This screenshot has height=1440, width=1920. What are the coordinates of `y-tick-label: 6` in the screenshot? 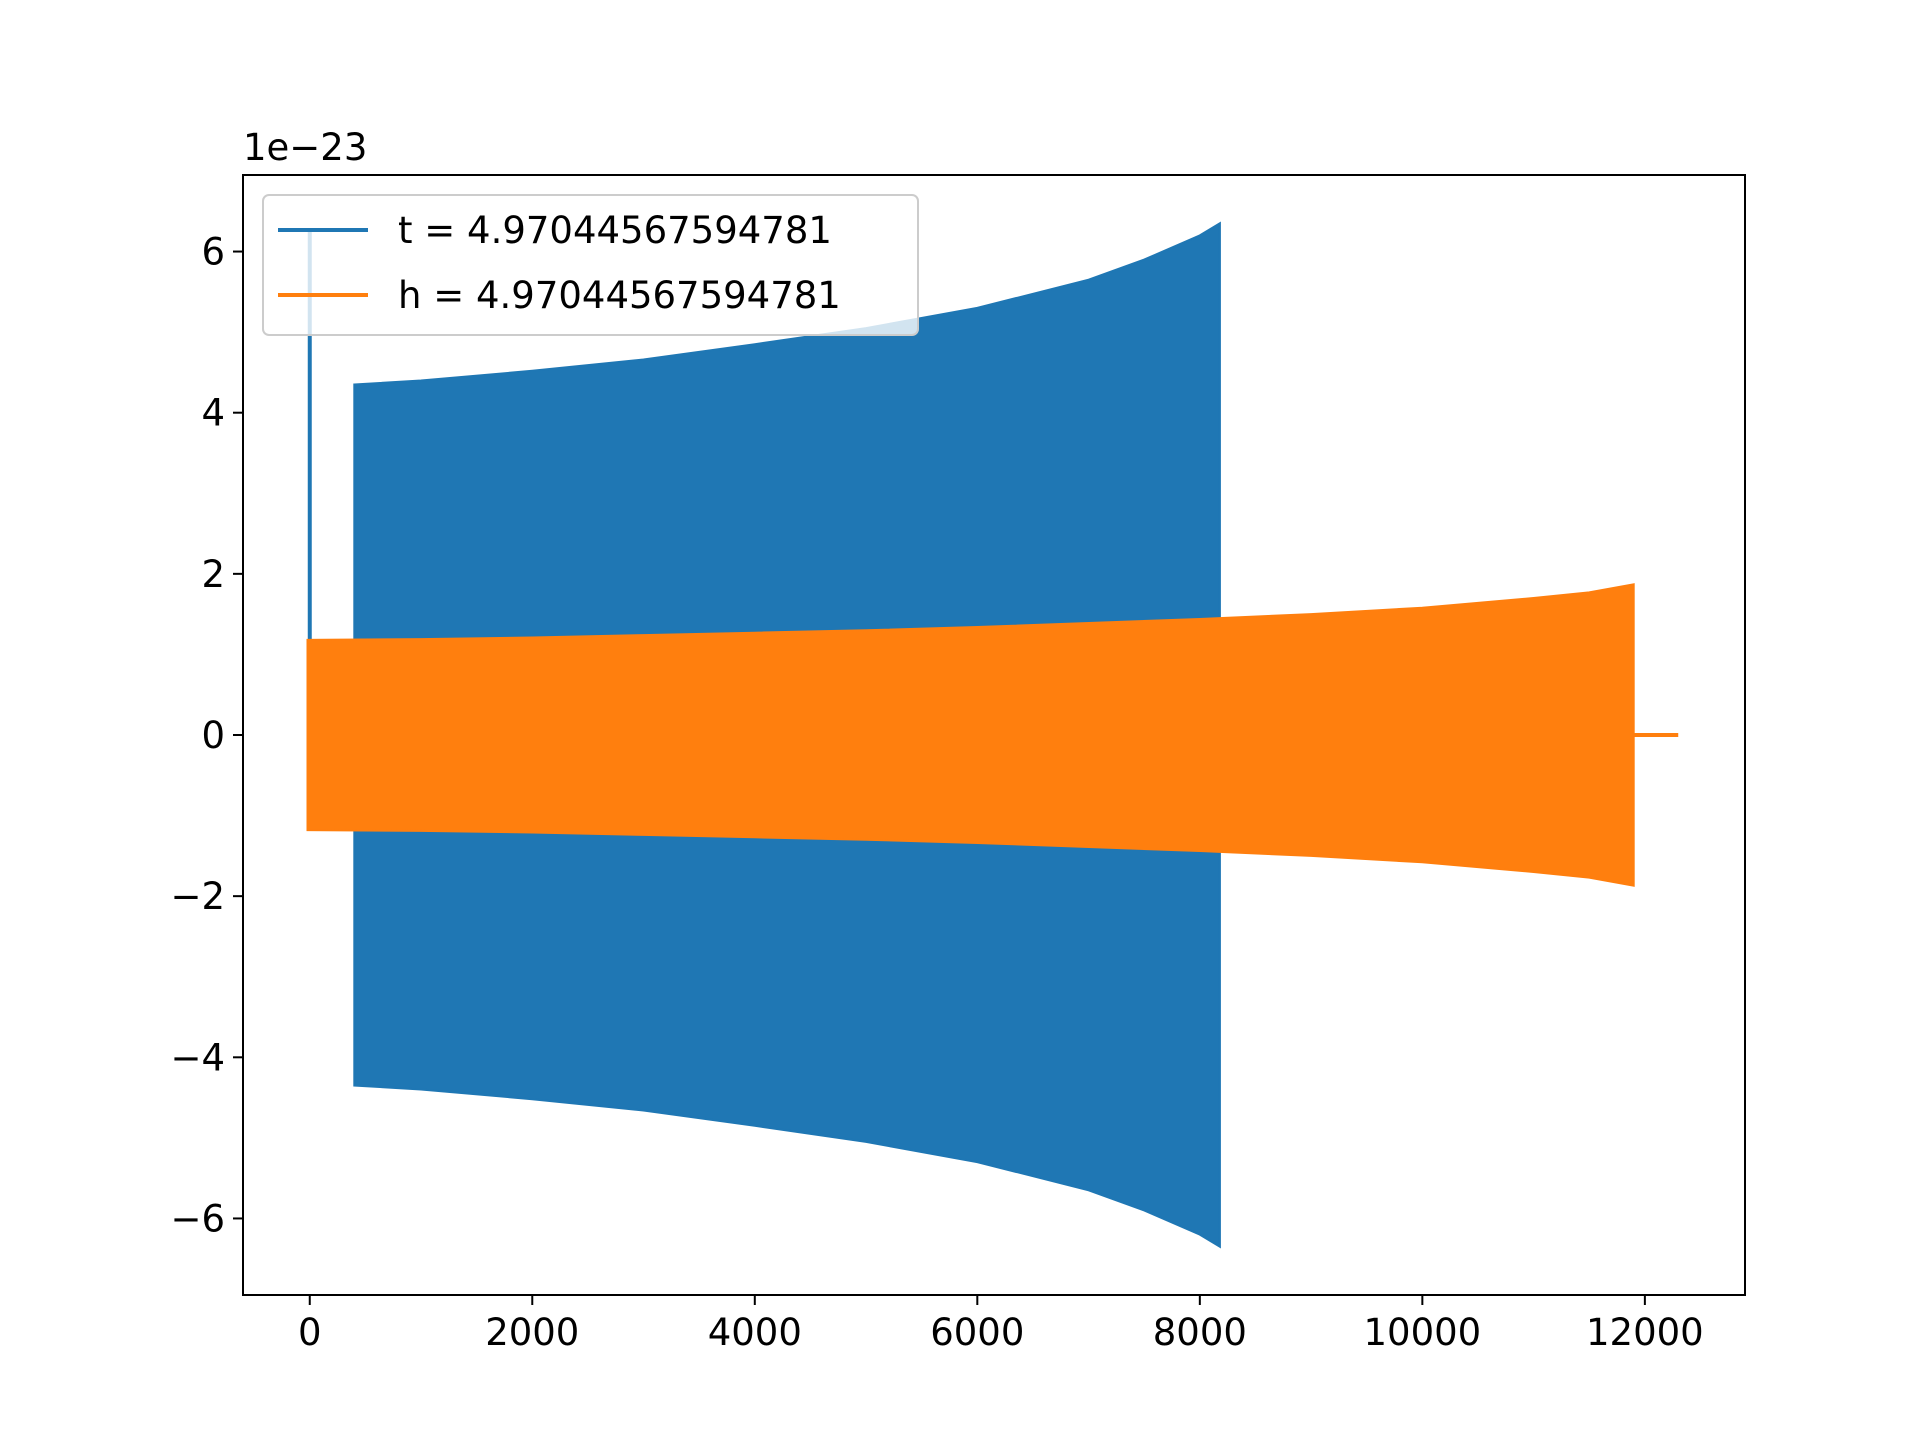 It's located at (213, 252).